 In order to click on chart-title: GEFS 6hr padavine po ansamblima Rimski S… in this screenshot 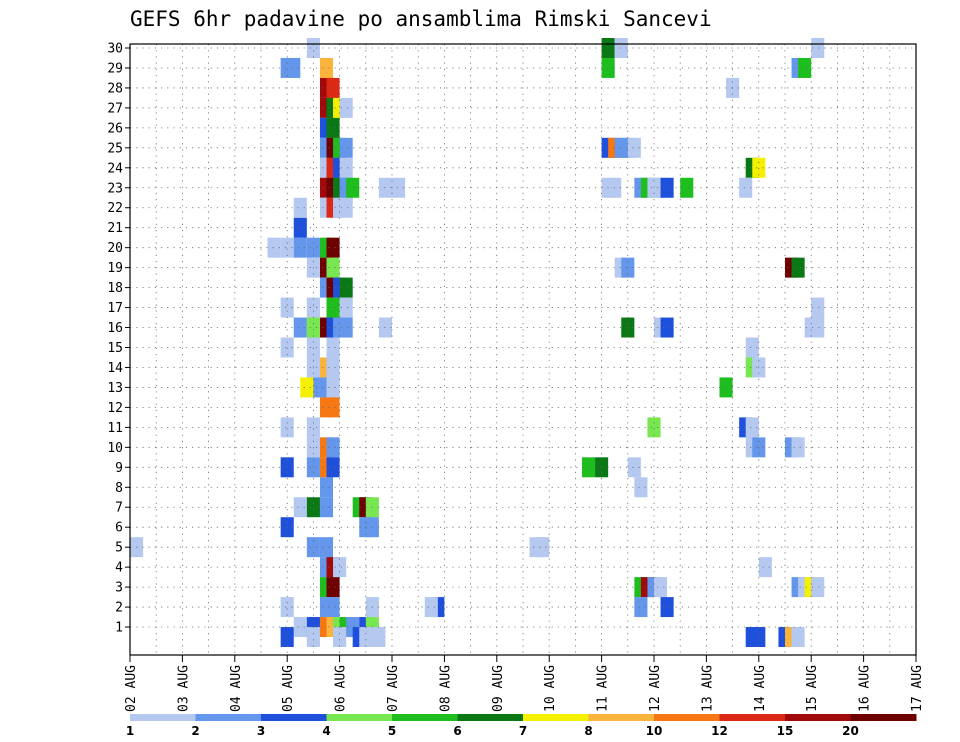, I will do `click(421, 19)`.